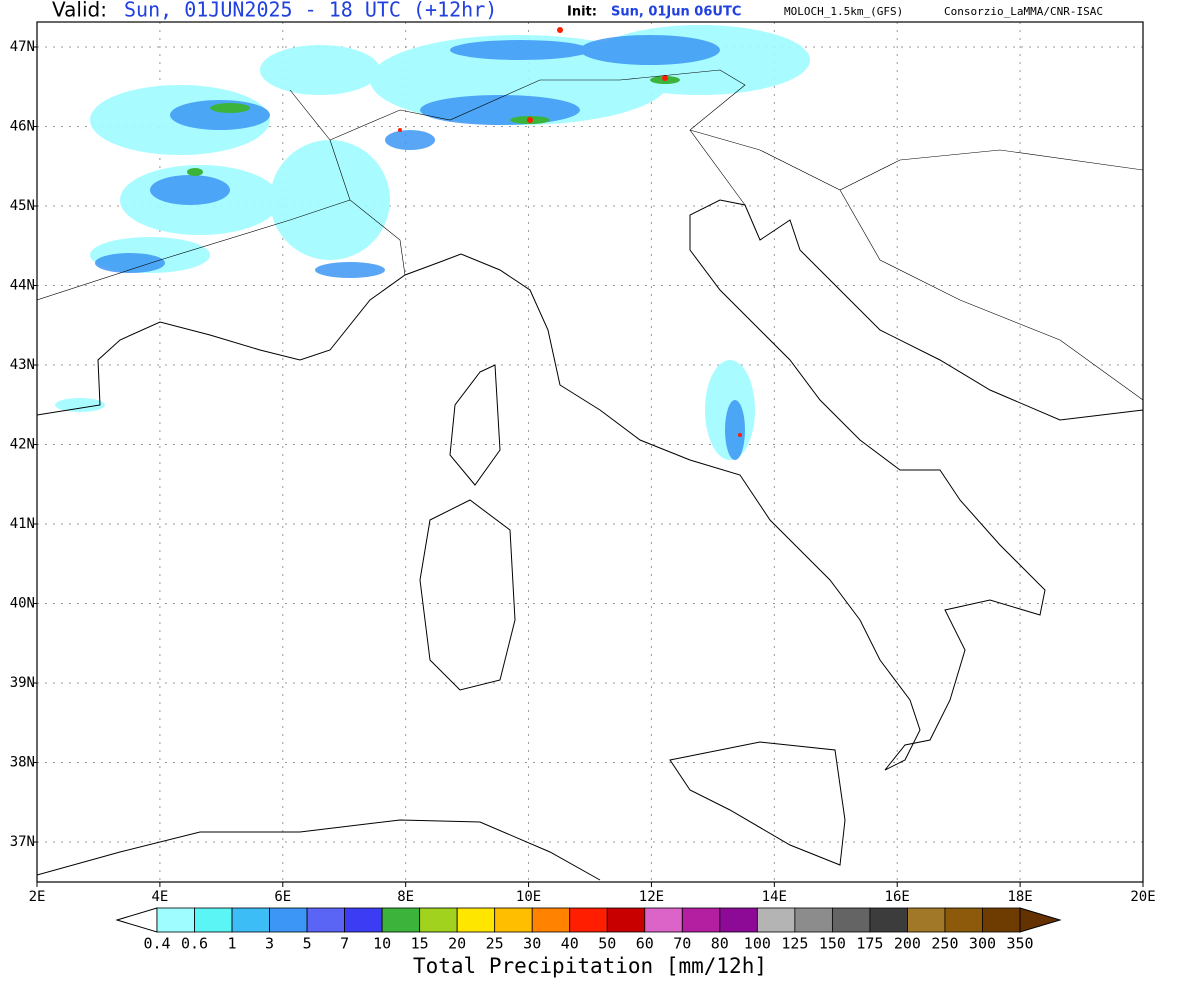  What do you see at coordinates (757, 944) in the screenshot?
I see `colorbar-label: 100` at bounding box center [757, 944].